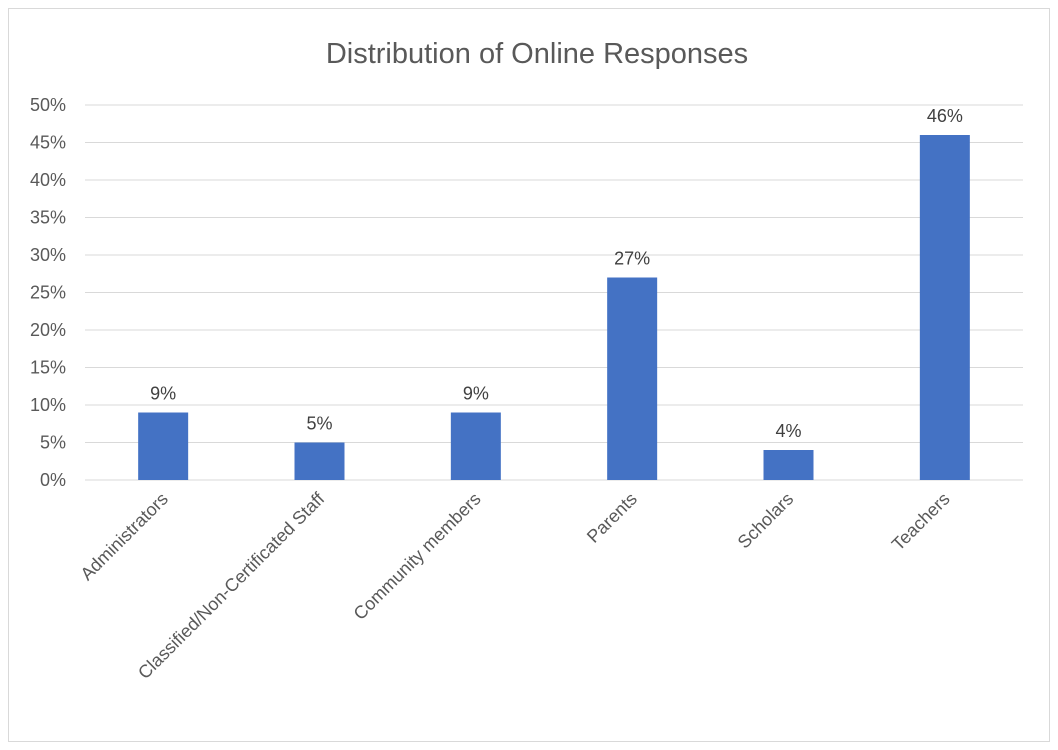  I want to click on y-axis-ticks: 0% 5% 10% 15% 20% 25% 30% 35% 40% 45% 50%, so click(48, 292).